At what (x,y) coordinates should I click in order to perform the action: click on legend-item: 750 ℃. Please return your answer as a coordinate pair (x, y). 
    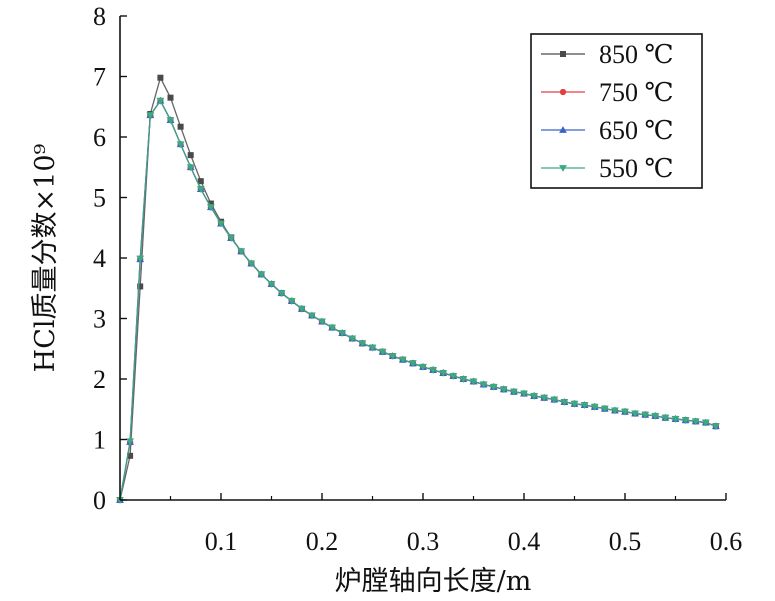
    Looking at the image, I should click on (607, 92).